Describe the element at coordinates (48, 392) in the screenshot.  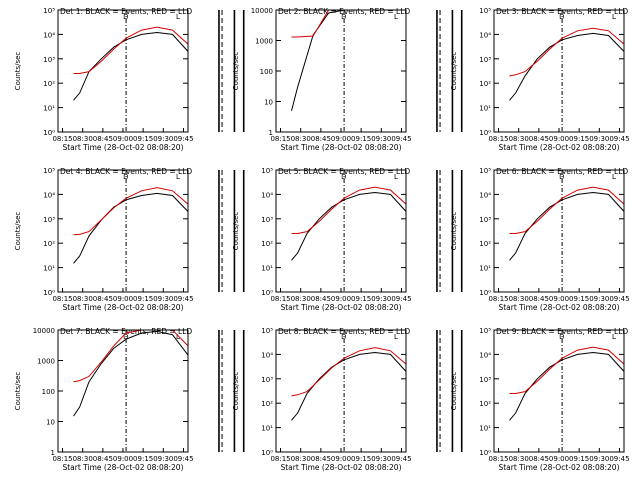
I see `y-tick-label: 100` at that location.